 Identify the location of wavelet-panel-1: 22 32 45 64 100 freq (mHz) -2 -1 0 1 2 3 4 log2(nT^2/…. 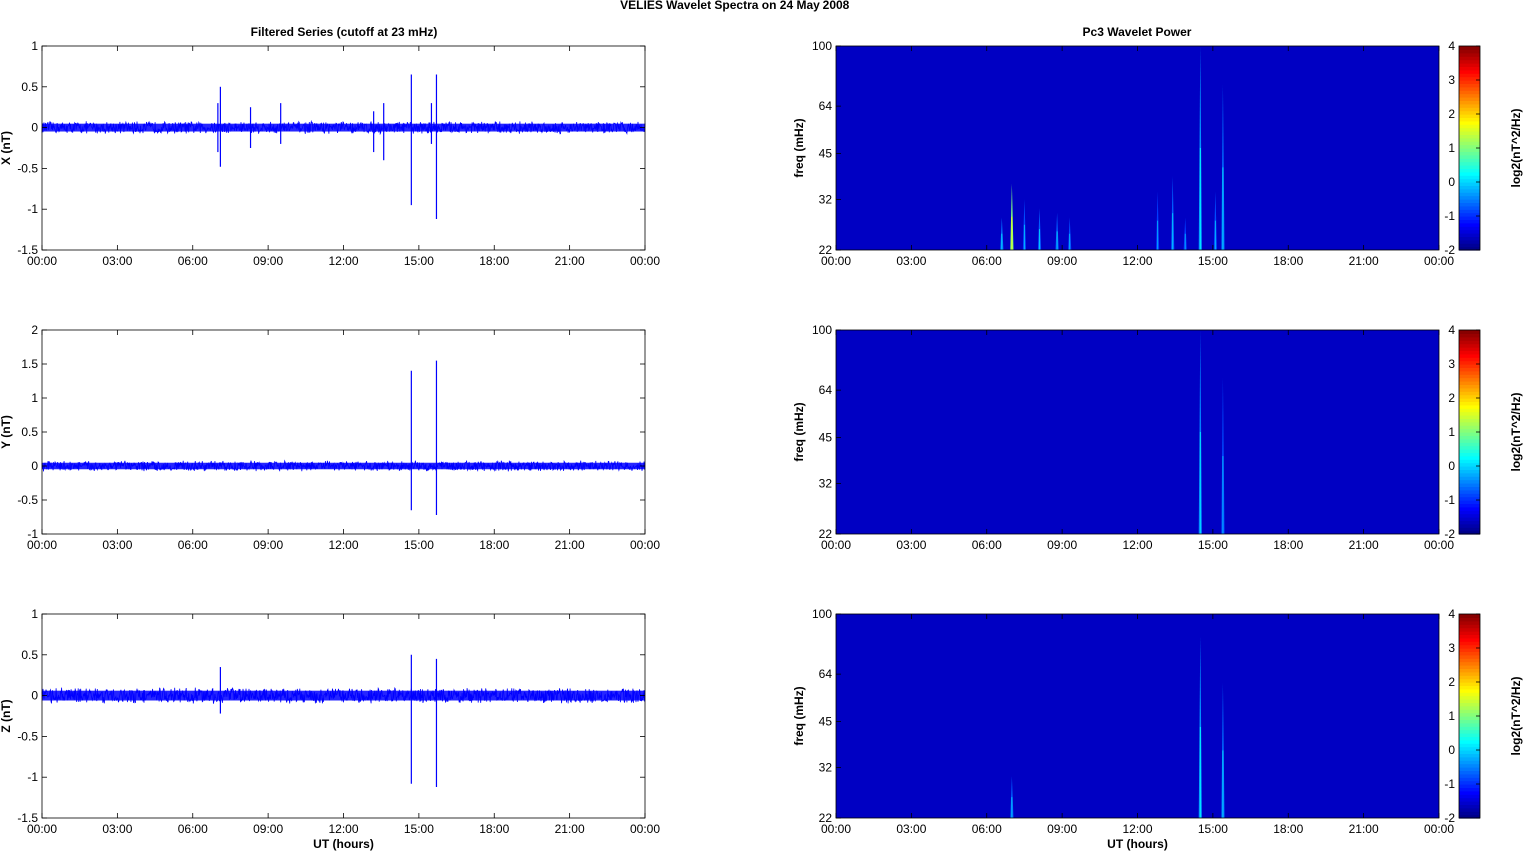
(1157, 153).